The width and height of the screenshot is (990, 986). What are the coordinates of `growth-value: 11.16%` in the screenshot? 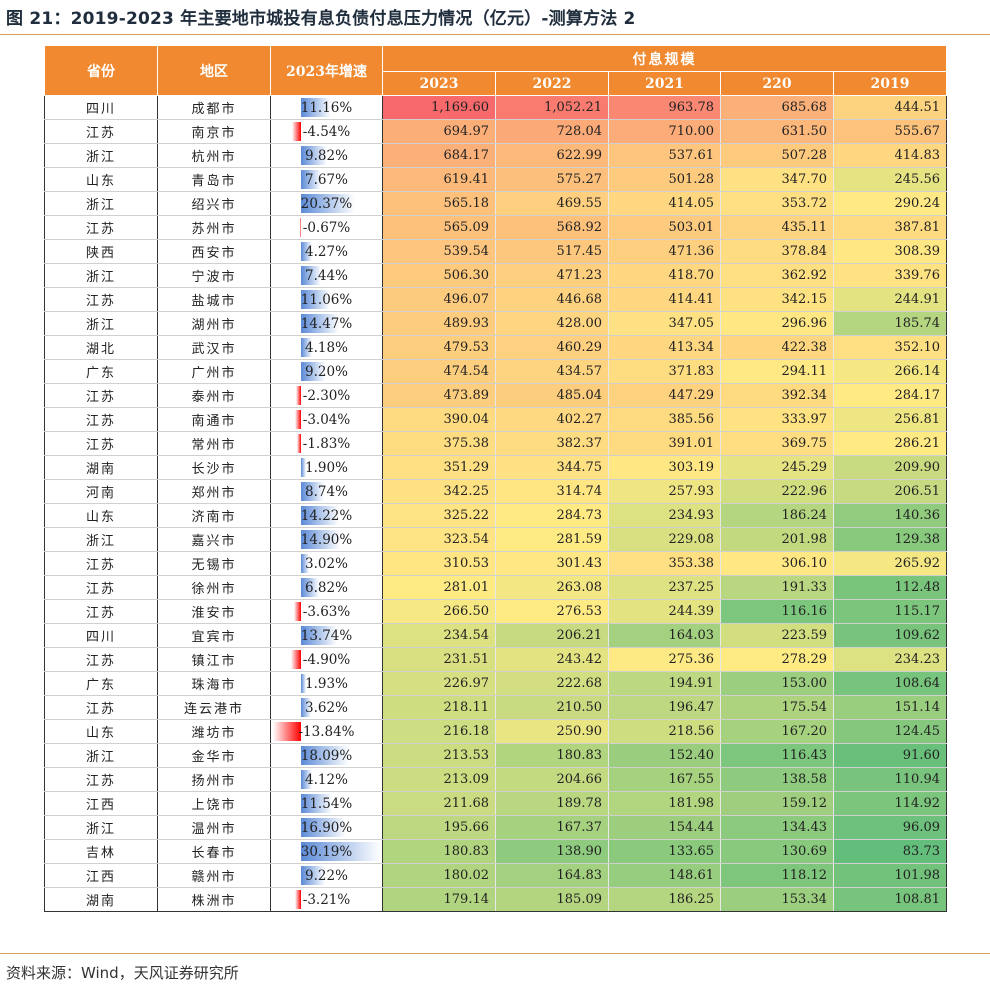 It's located at (326, 108).